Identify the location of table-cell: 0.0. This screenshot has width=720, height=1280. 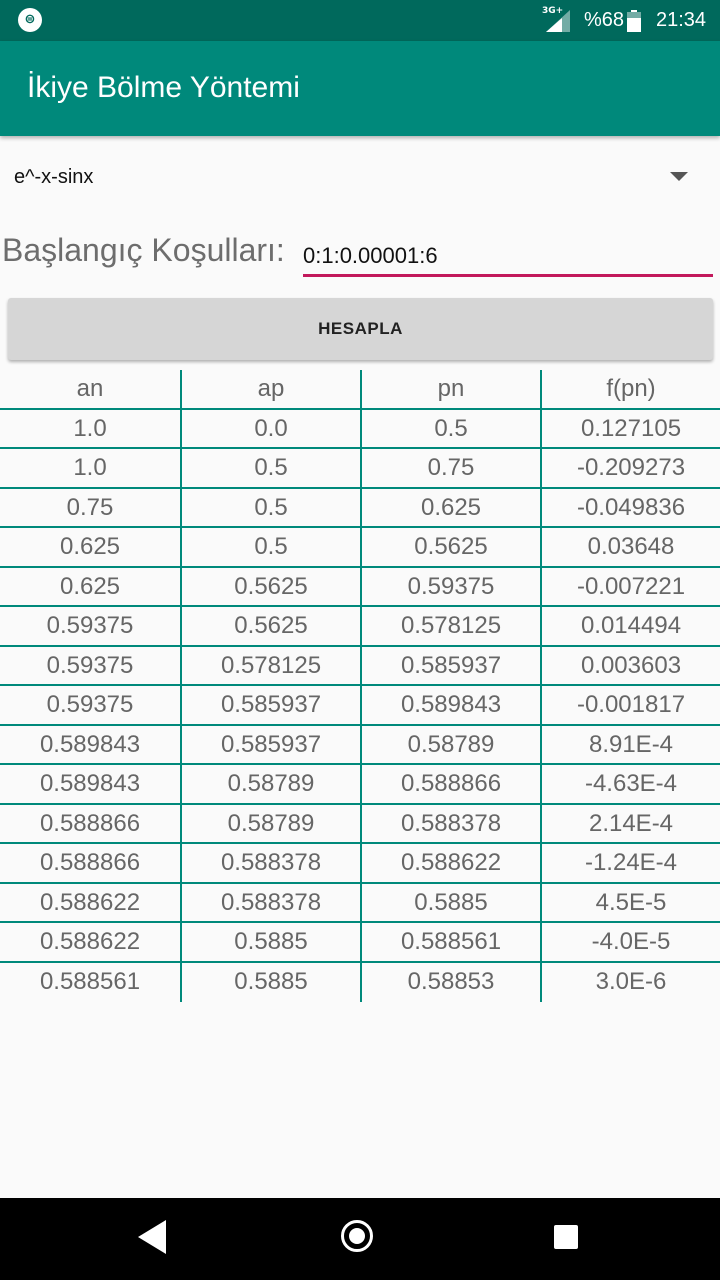
(270, 428).